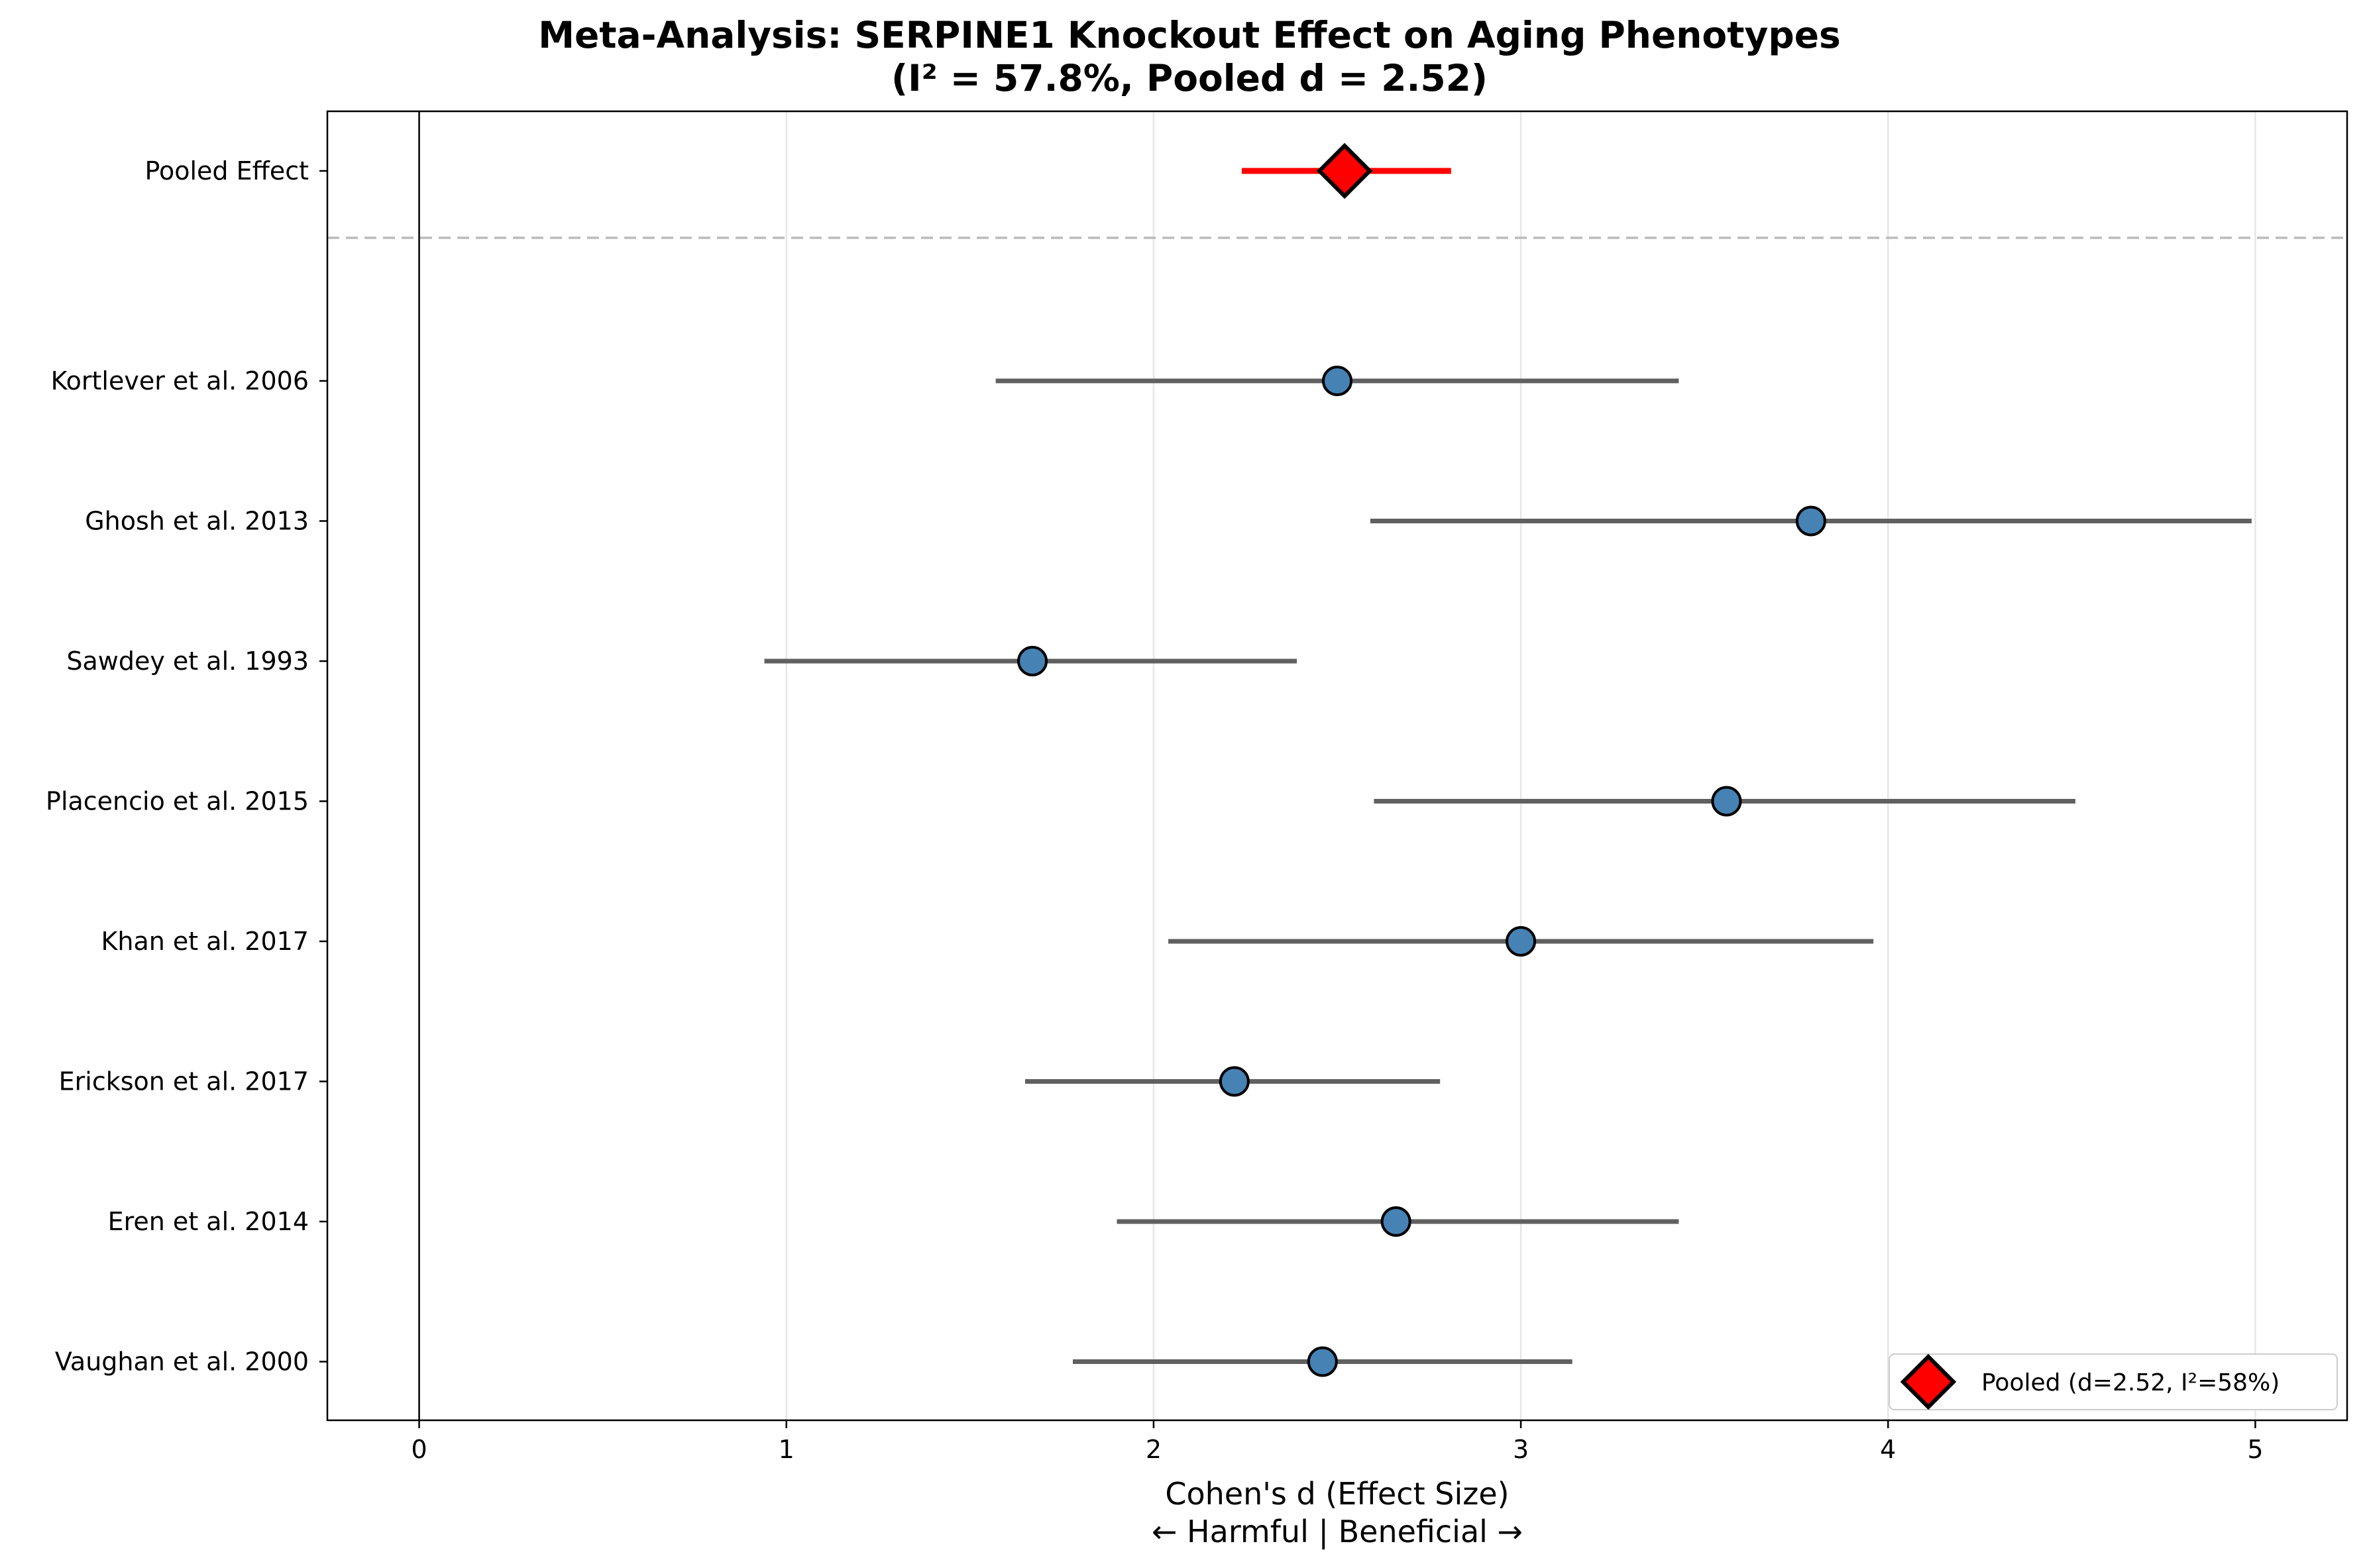  Describe the element at coordinates (208, 1221) in the screenshot. I see `y-tick-label-study: Eren et al. 2014` at that location.